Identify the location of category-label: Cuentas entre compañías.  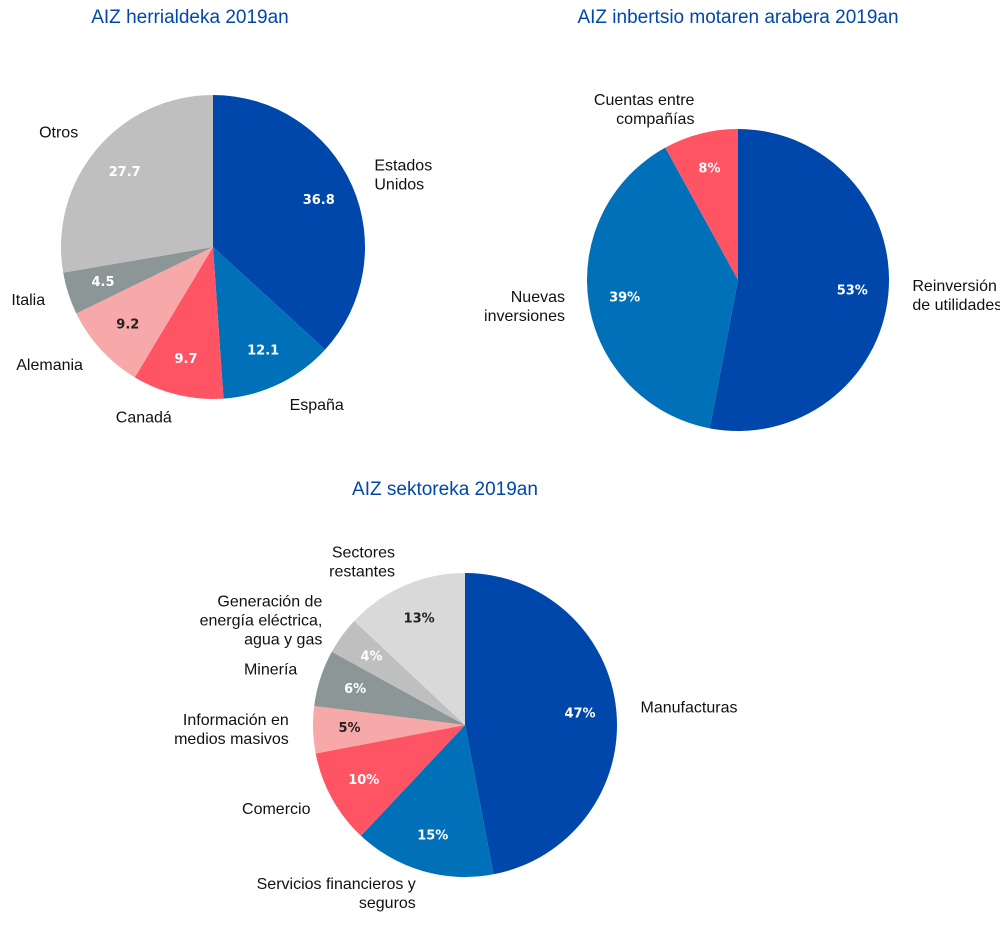
(644, 110).